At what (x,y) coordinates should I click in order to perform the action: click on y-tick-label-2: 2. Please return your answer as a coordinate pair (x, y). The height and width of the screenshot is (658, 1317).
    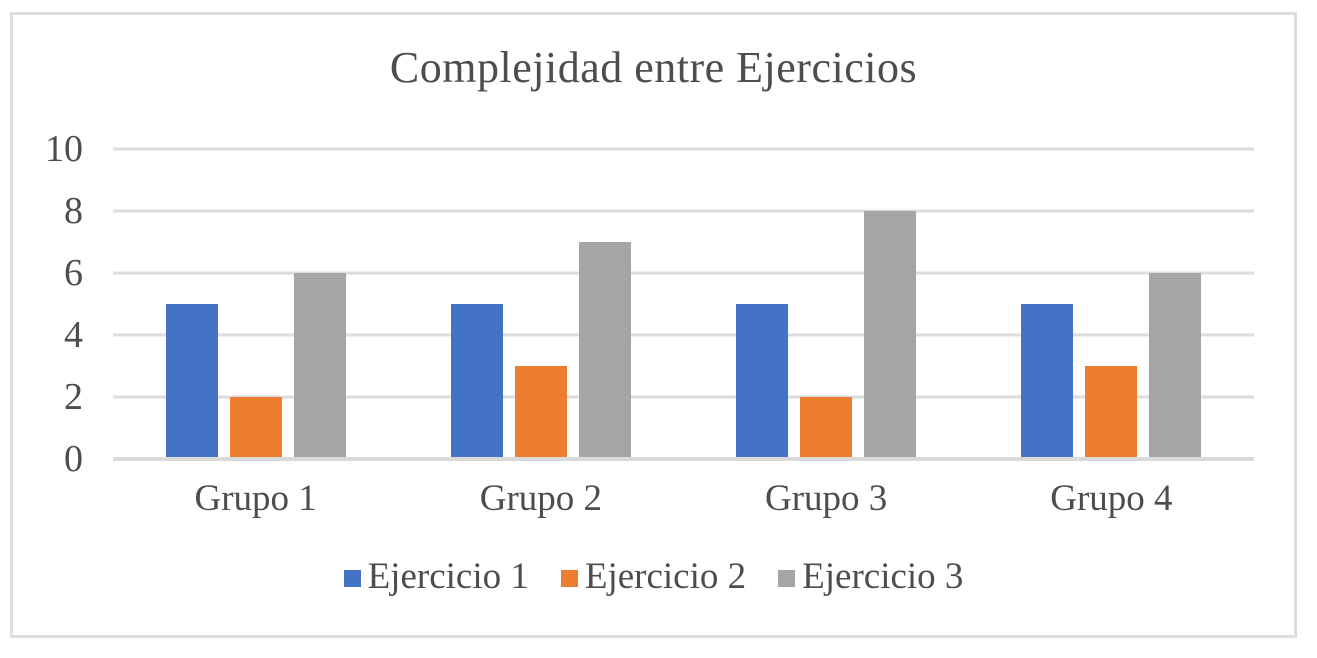
    Looking at the image, I should click on (73, 397).